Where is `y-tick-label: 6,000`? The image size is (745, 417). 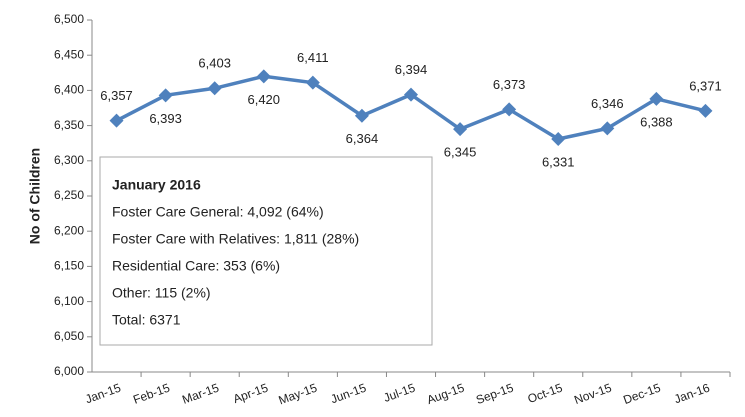
y-tick-label: 6,000 is located at coordinates (69, 371).